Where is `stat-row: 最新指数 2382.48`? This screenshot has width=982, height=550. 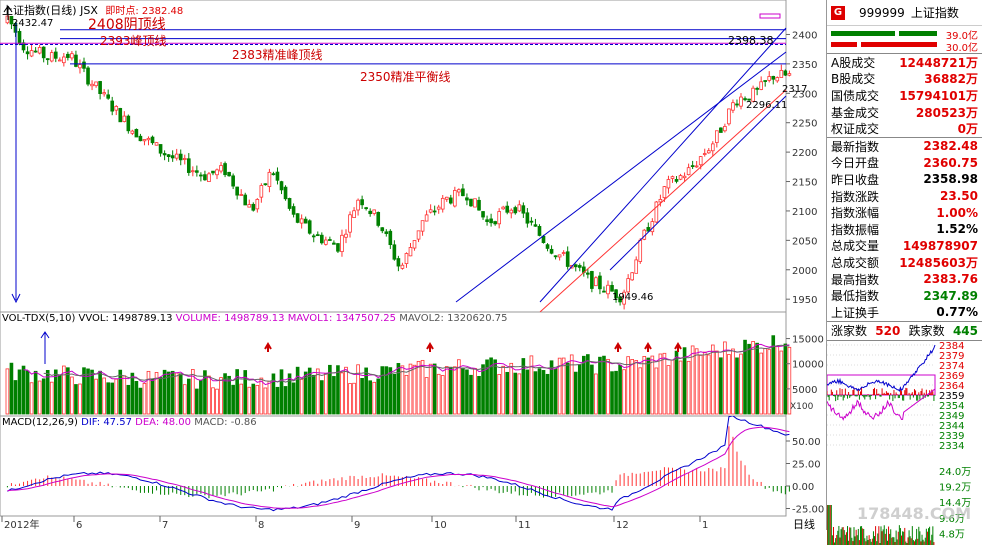 stat-row: 最新指数 2382.48 is located at coordinates (904, 146).